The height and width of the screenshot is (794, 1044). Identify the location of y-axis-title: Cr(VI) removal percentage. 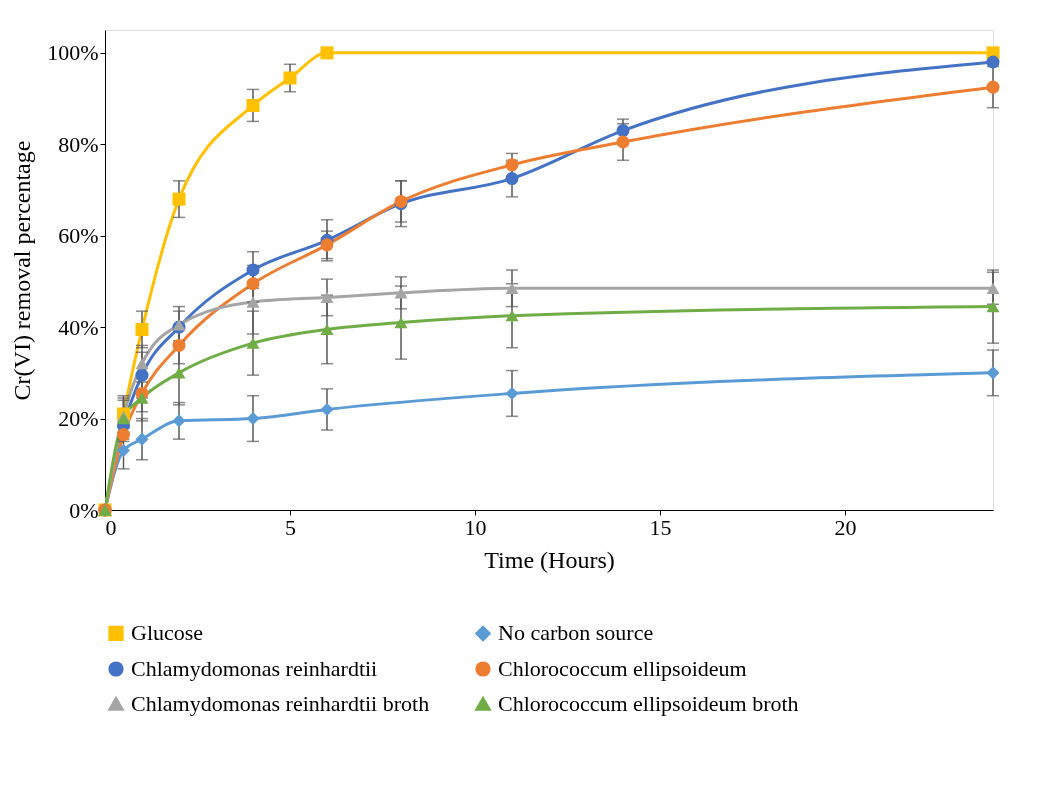
(22, 270).